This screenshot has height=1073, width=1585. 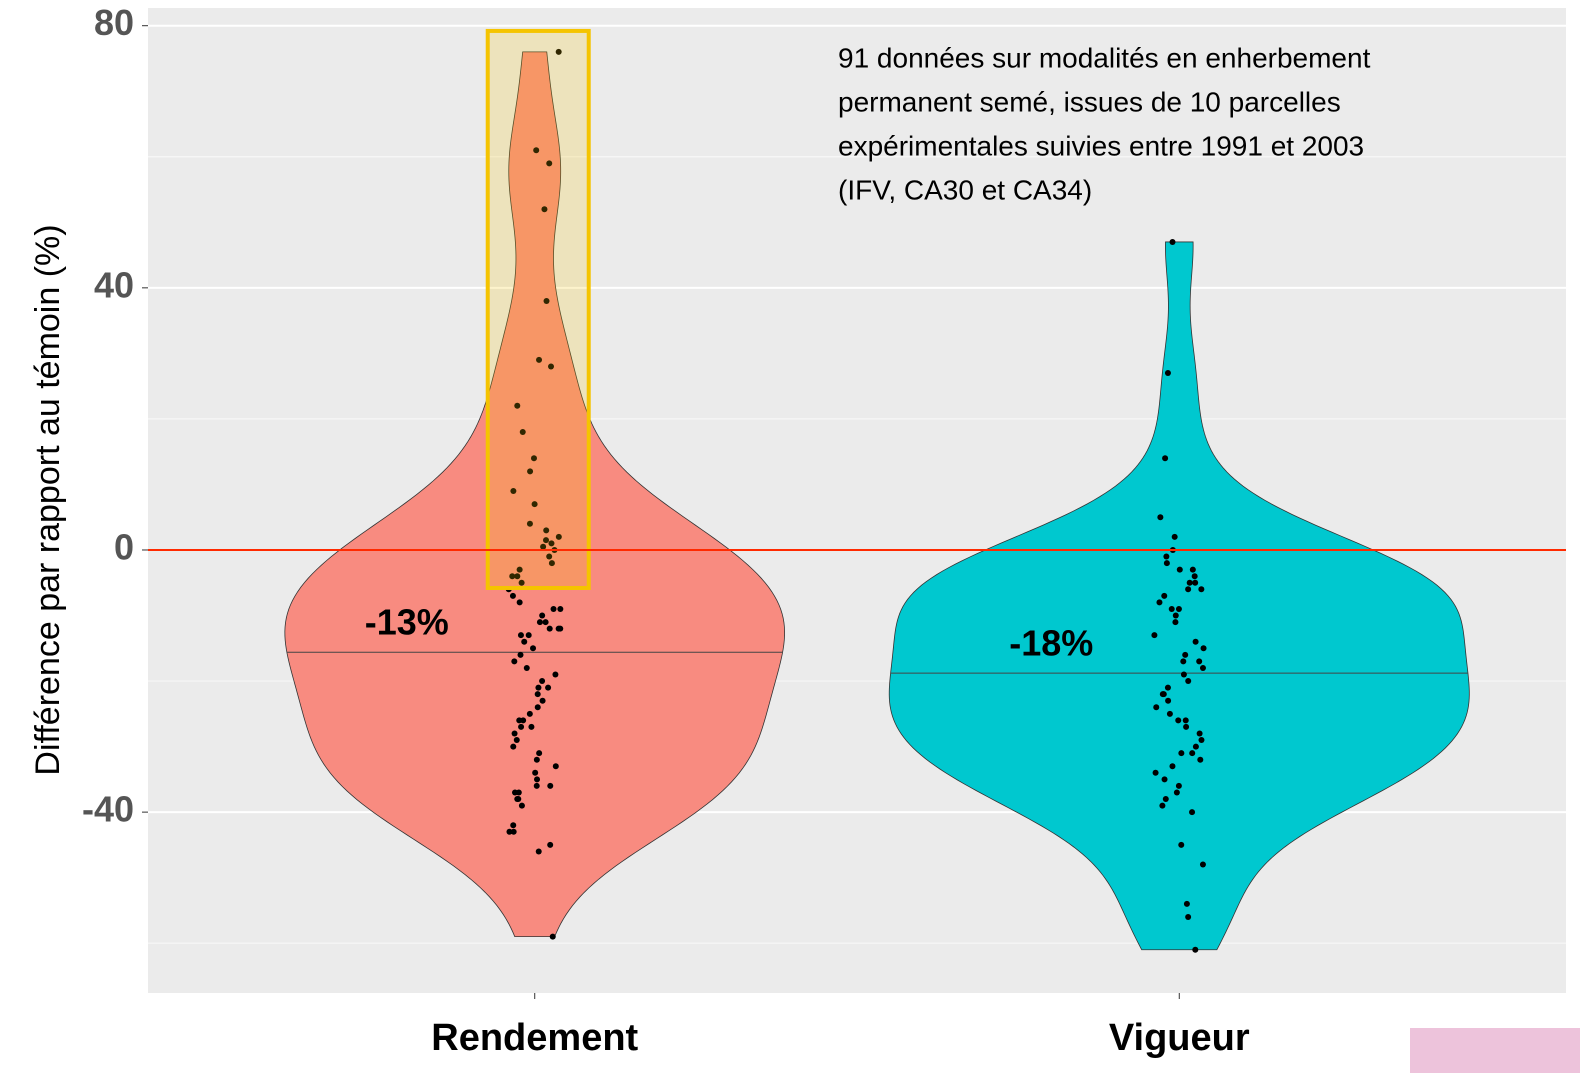 What do you see at coordinates (1179, 1038) in the screenshot?
I see `x-tick-label: Vigueur` at bounding box center [1179, 1038].